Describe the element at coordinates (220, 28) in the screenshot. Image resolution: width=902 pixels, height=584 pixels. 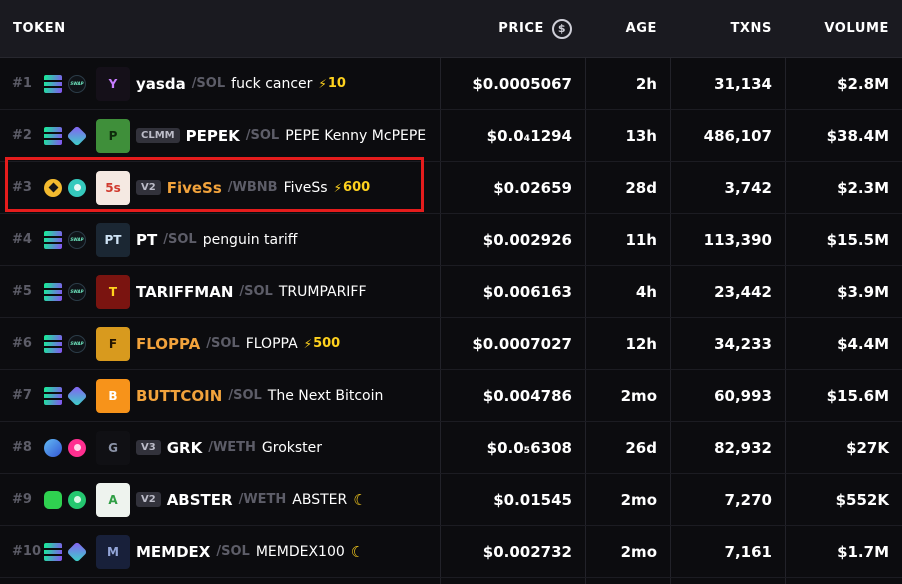
I see `col-header-token: TOKEN` at that location.